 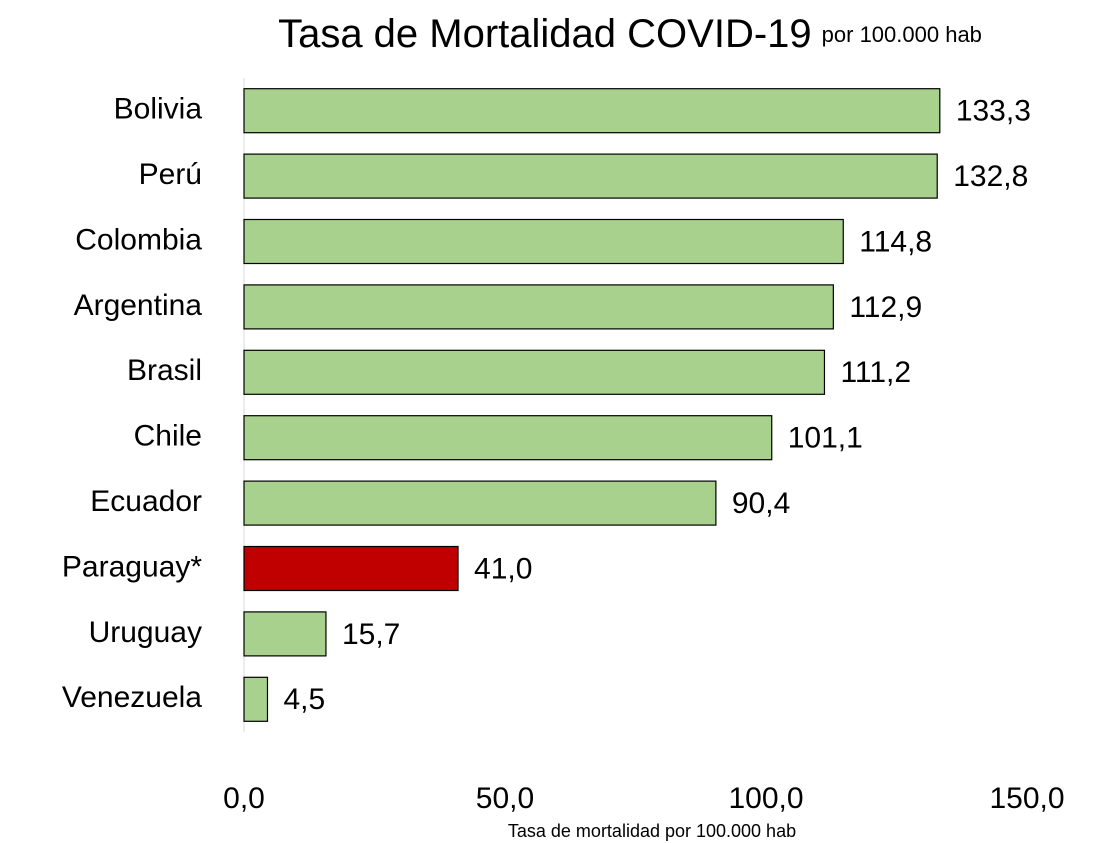 I want to click on x-tick-label: 0,0, so click(x=244, y=798).